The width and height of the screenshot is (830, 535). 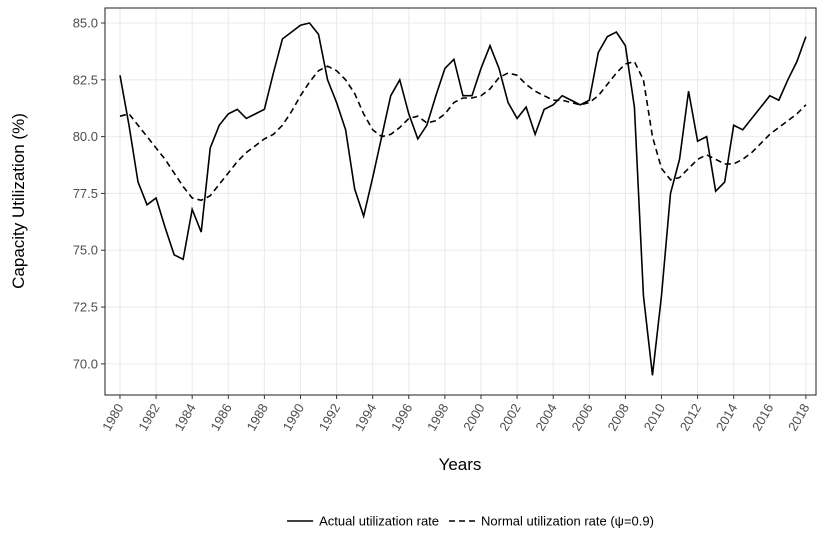 I want to click on x-tick-label: 2002, so click(x=509, y=417).